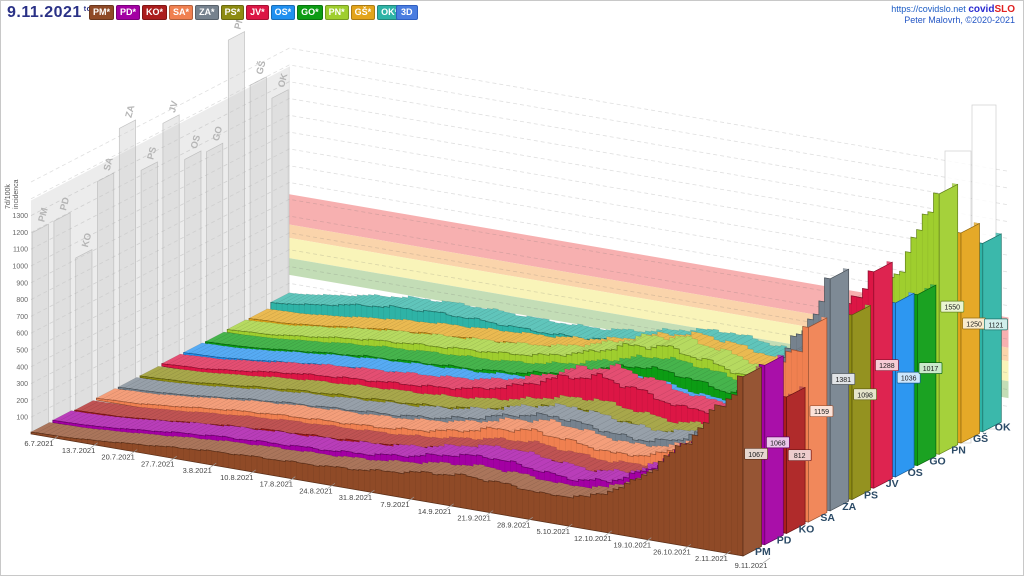 This screenshot has height=576, width=1024. What do you see at coordinates (909, 379) in the screenshot?
I see `svg-text: 1036` at bounding box center [909, 379].